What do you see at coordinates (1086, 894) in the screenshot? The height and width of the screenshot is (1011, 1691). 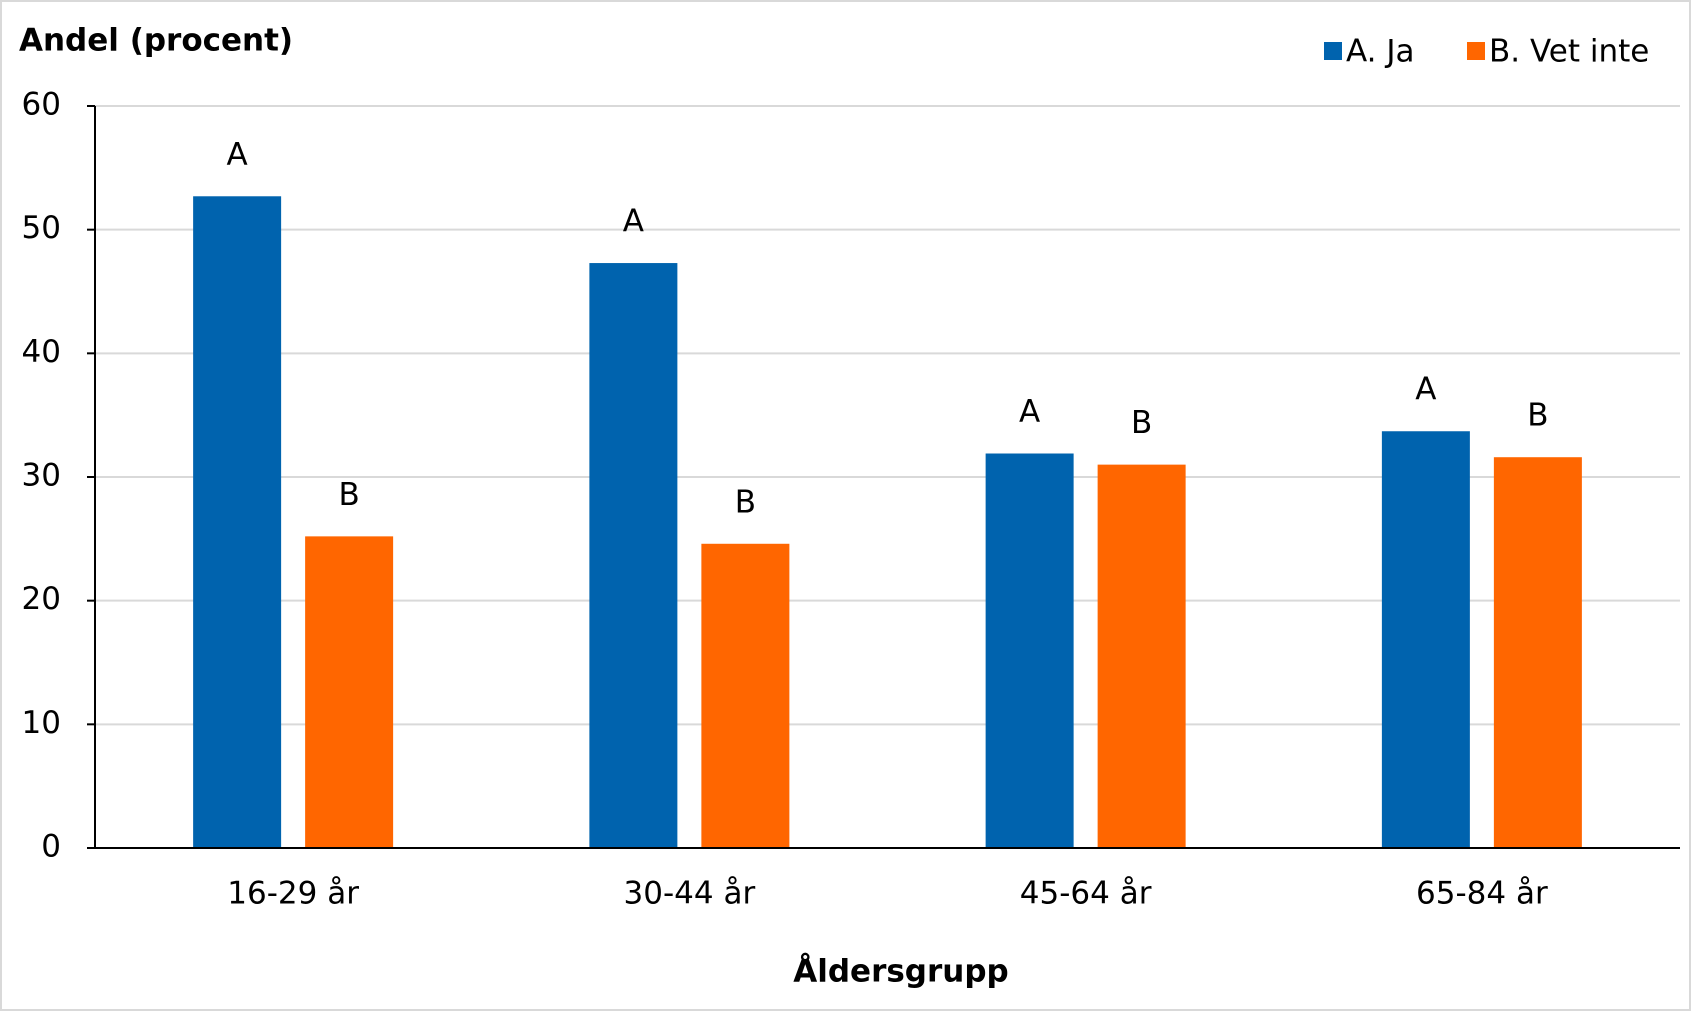 I see `x-tick-label: 45-64 år` at bounding box center [1086, 894].